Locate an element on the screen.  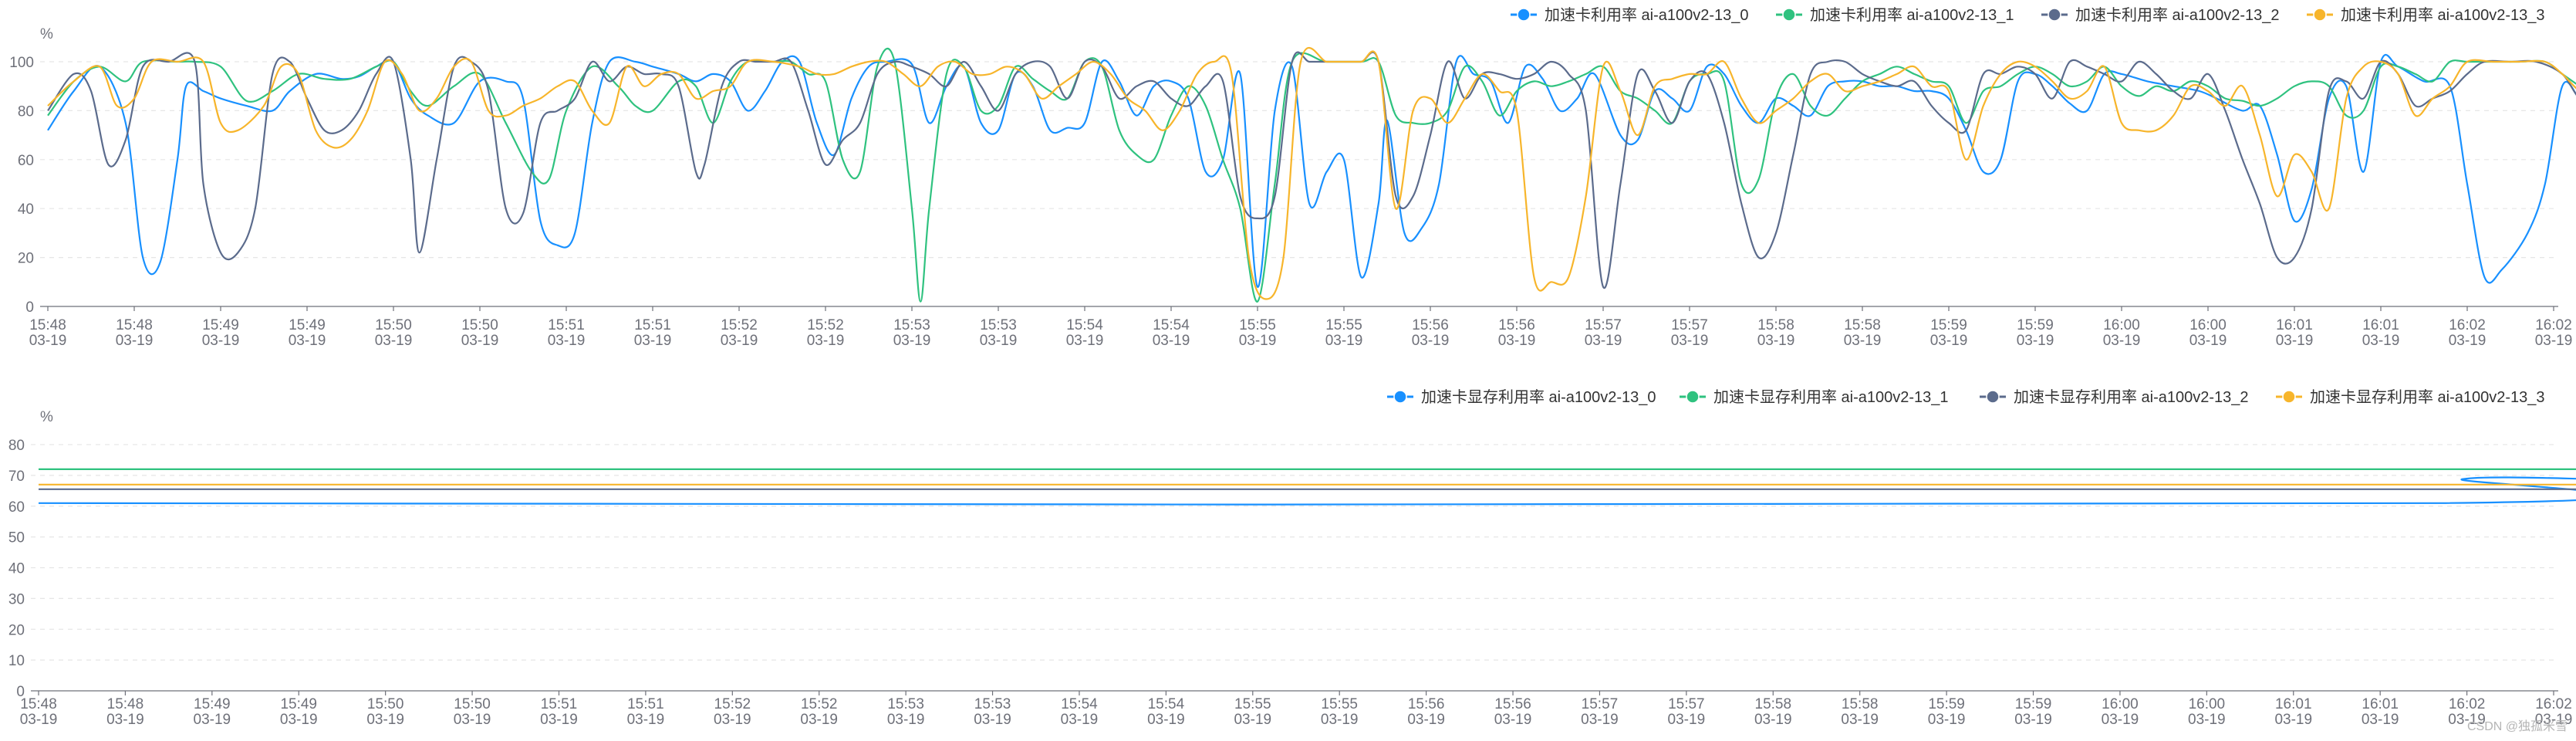
y-tick-label: 10 is located at coordinates (16, 661).